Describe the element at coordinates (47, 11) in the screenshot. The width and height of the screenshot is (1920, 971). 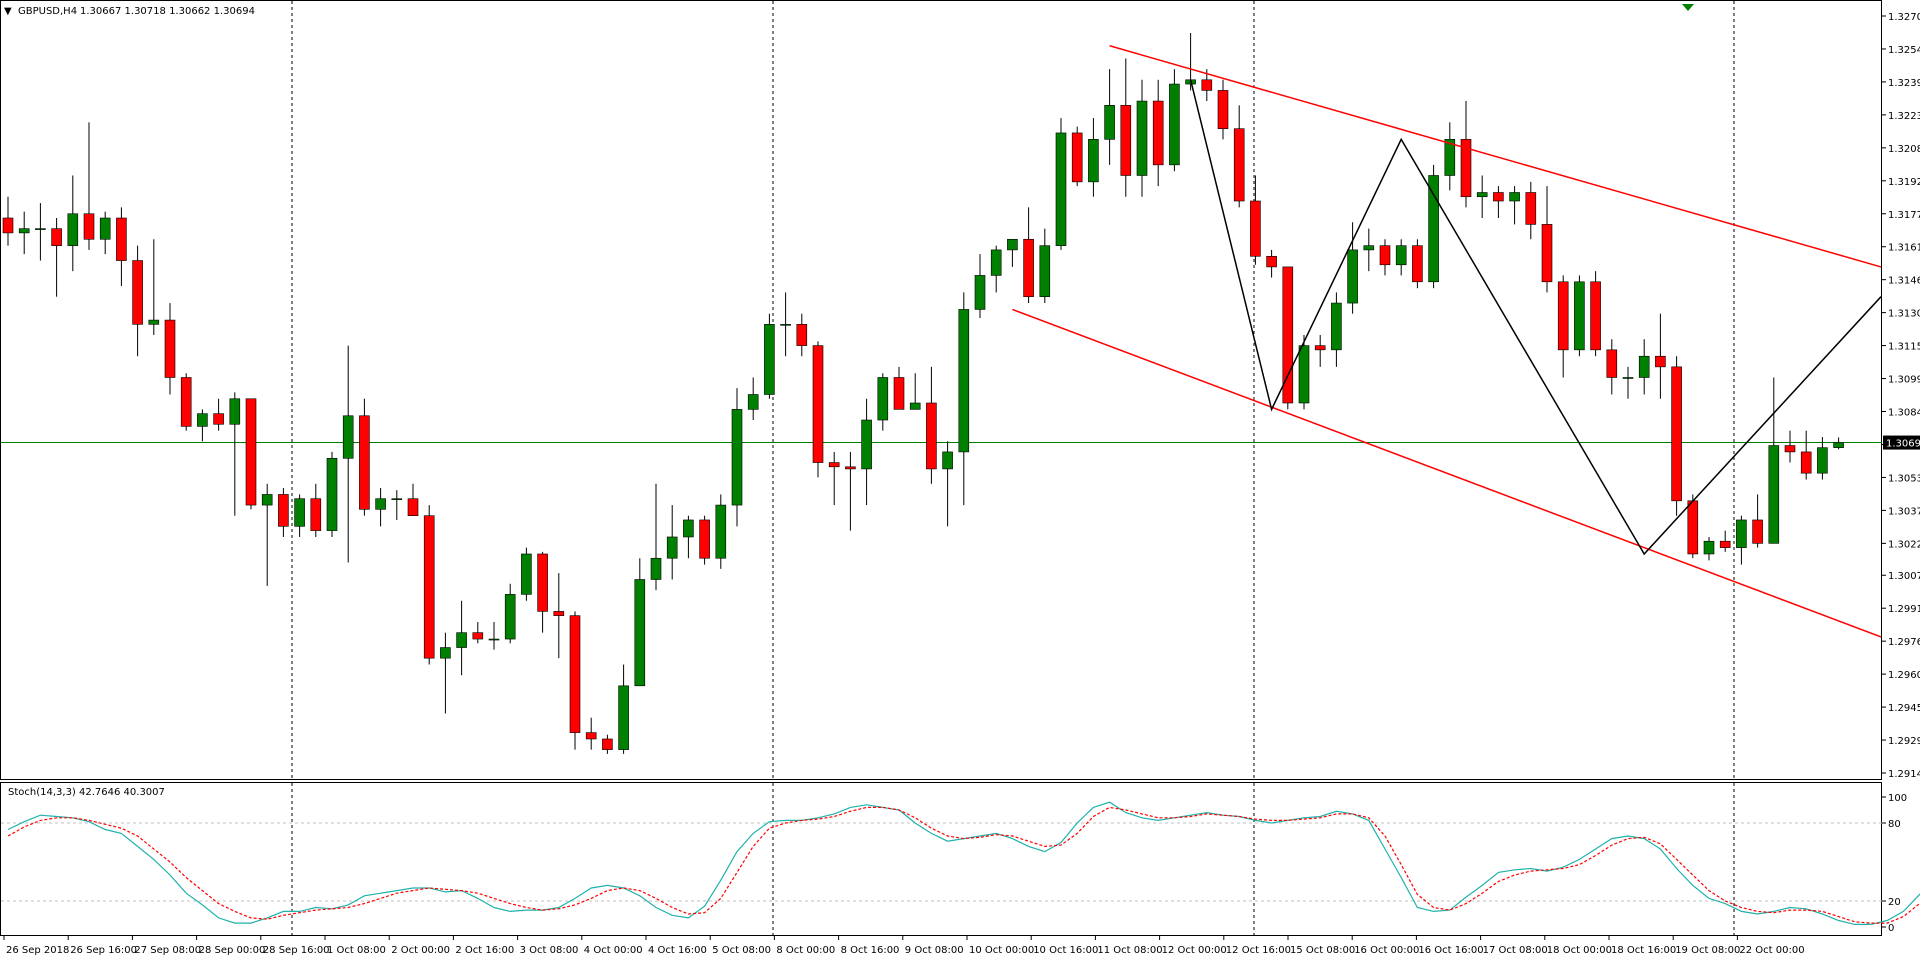
I see `symbol-label: GBPUSD,H4` at that location.